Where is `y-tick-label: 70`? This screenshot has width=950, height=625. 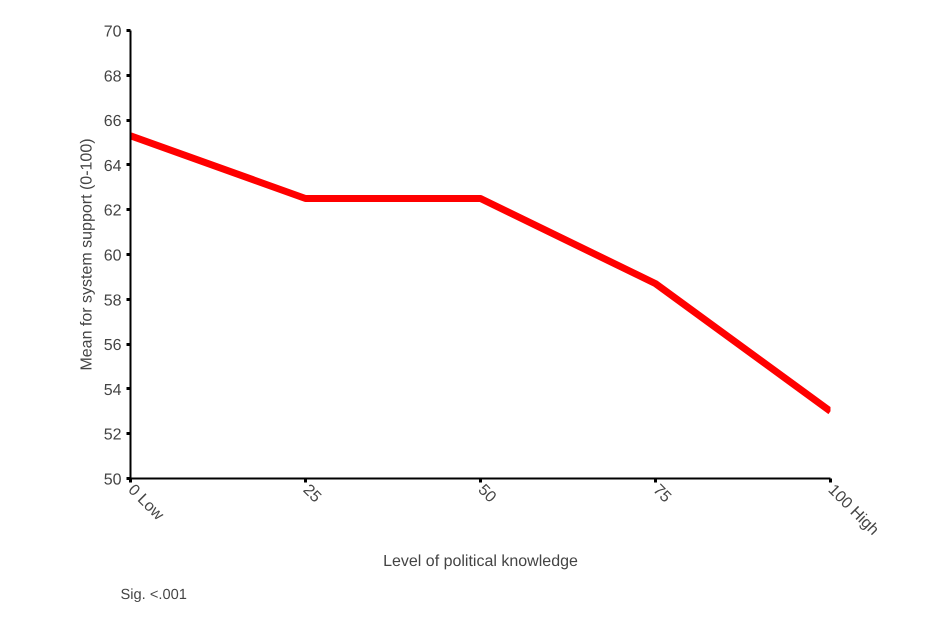
y-tick-label: 70 is located at coordinates (113, 32).